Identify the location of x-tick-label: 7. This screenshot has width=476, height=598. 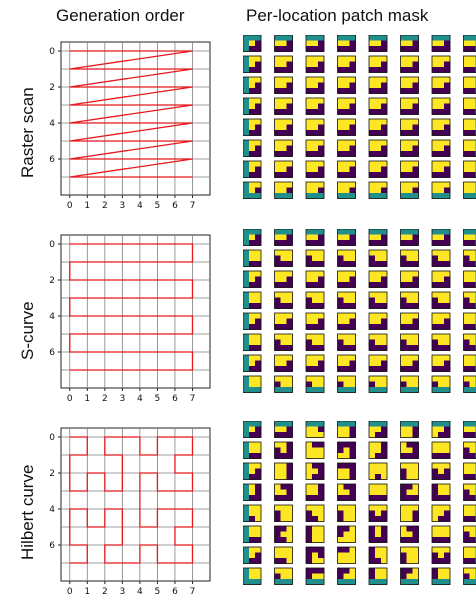
(193, 399).